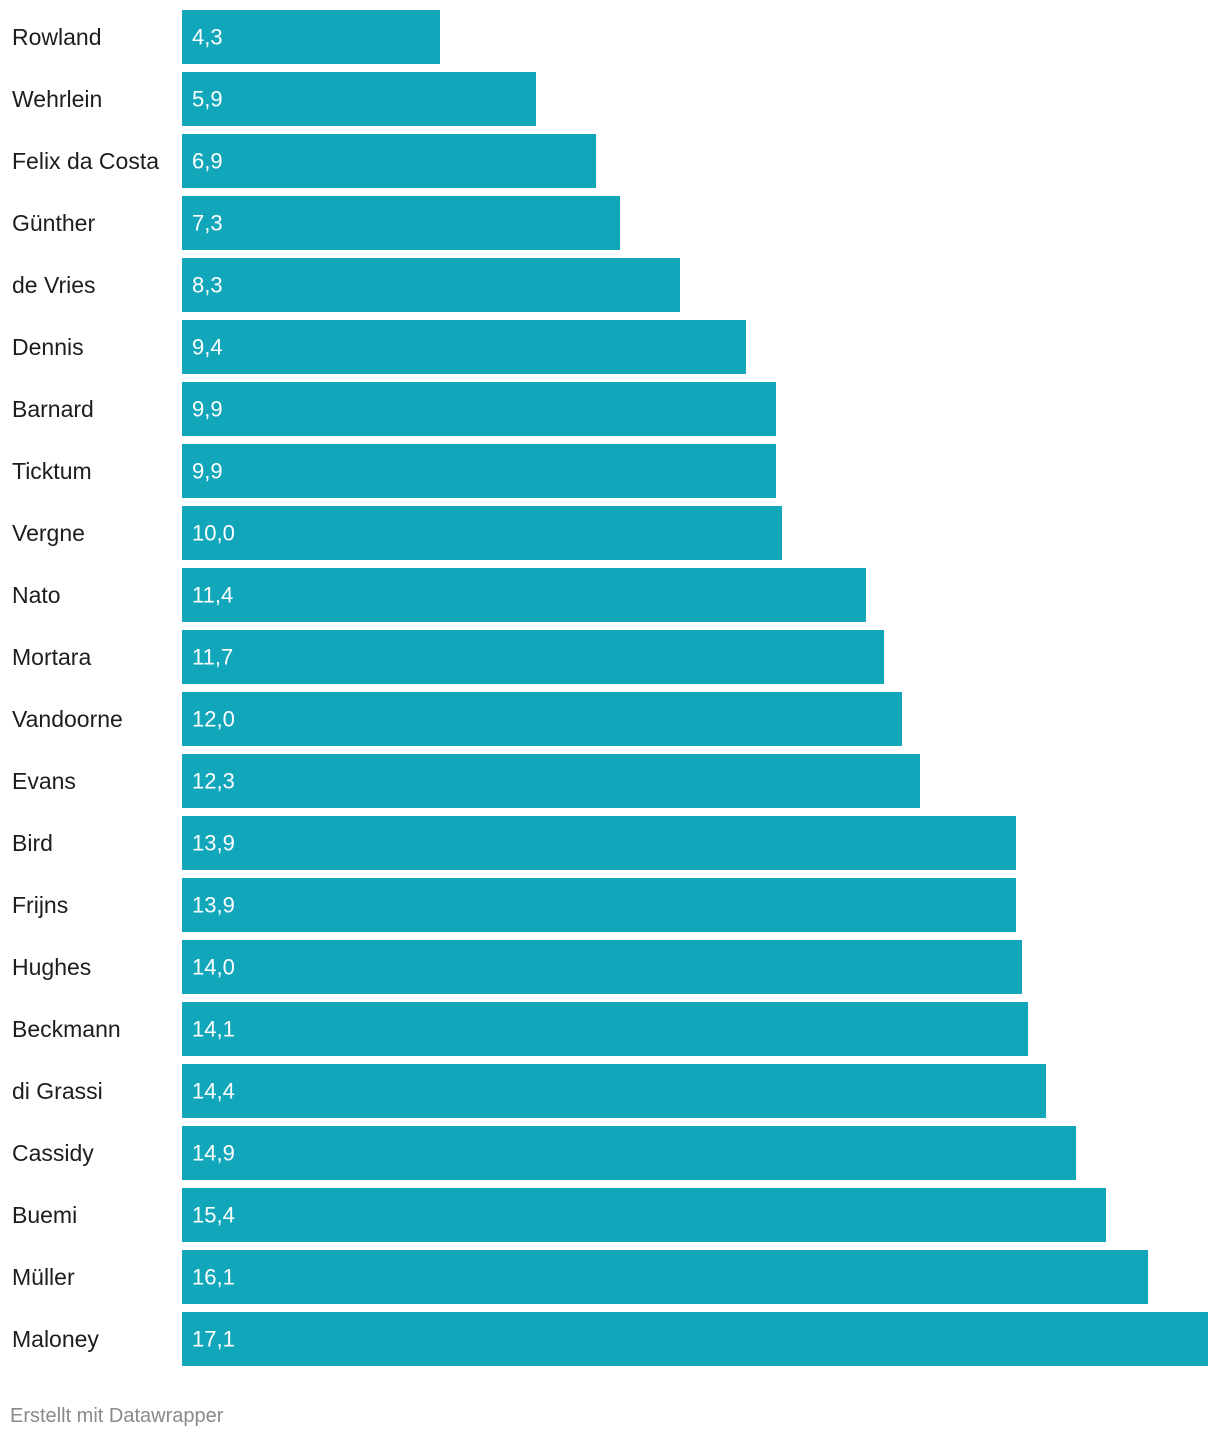  Describe the element at coordinates (665, 1277) in the screenshot. I see `bar-muller` at that location.